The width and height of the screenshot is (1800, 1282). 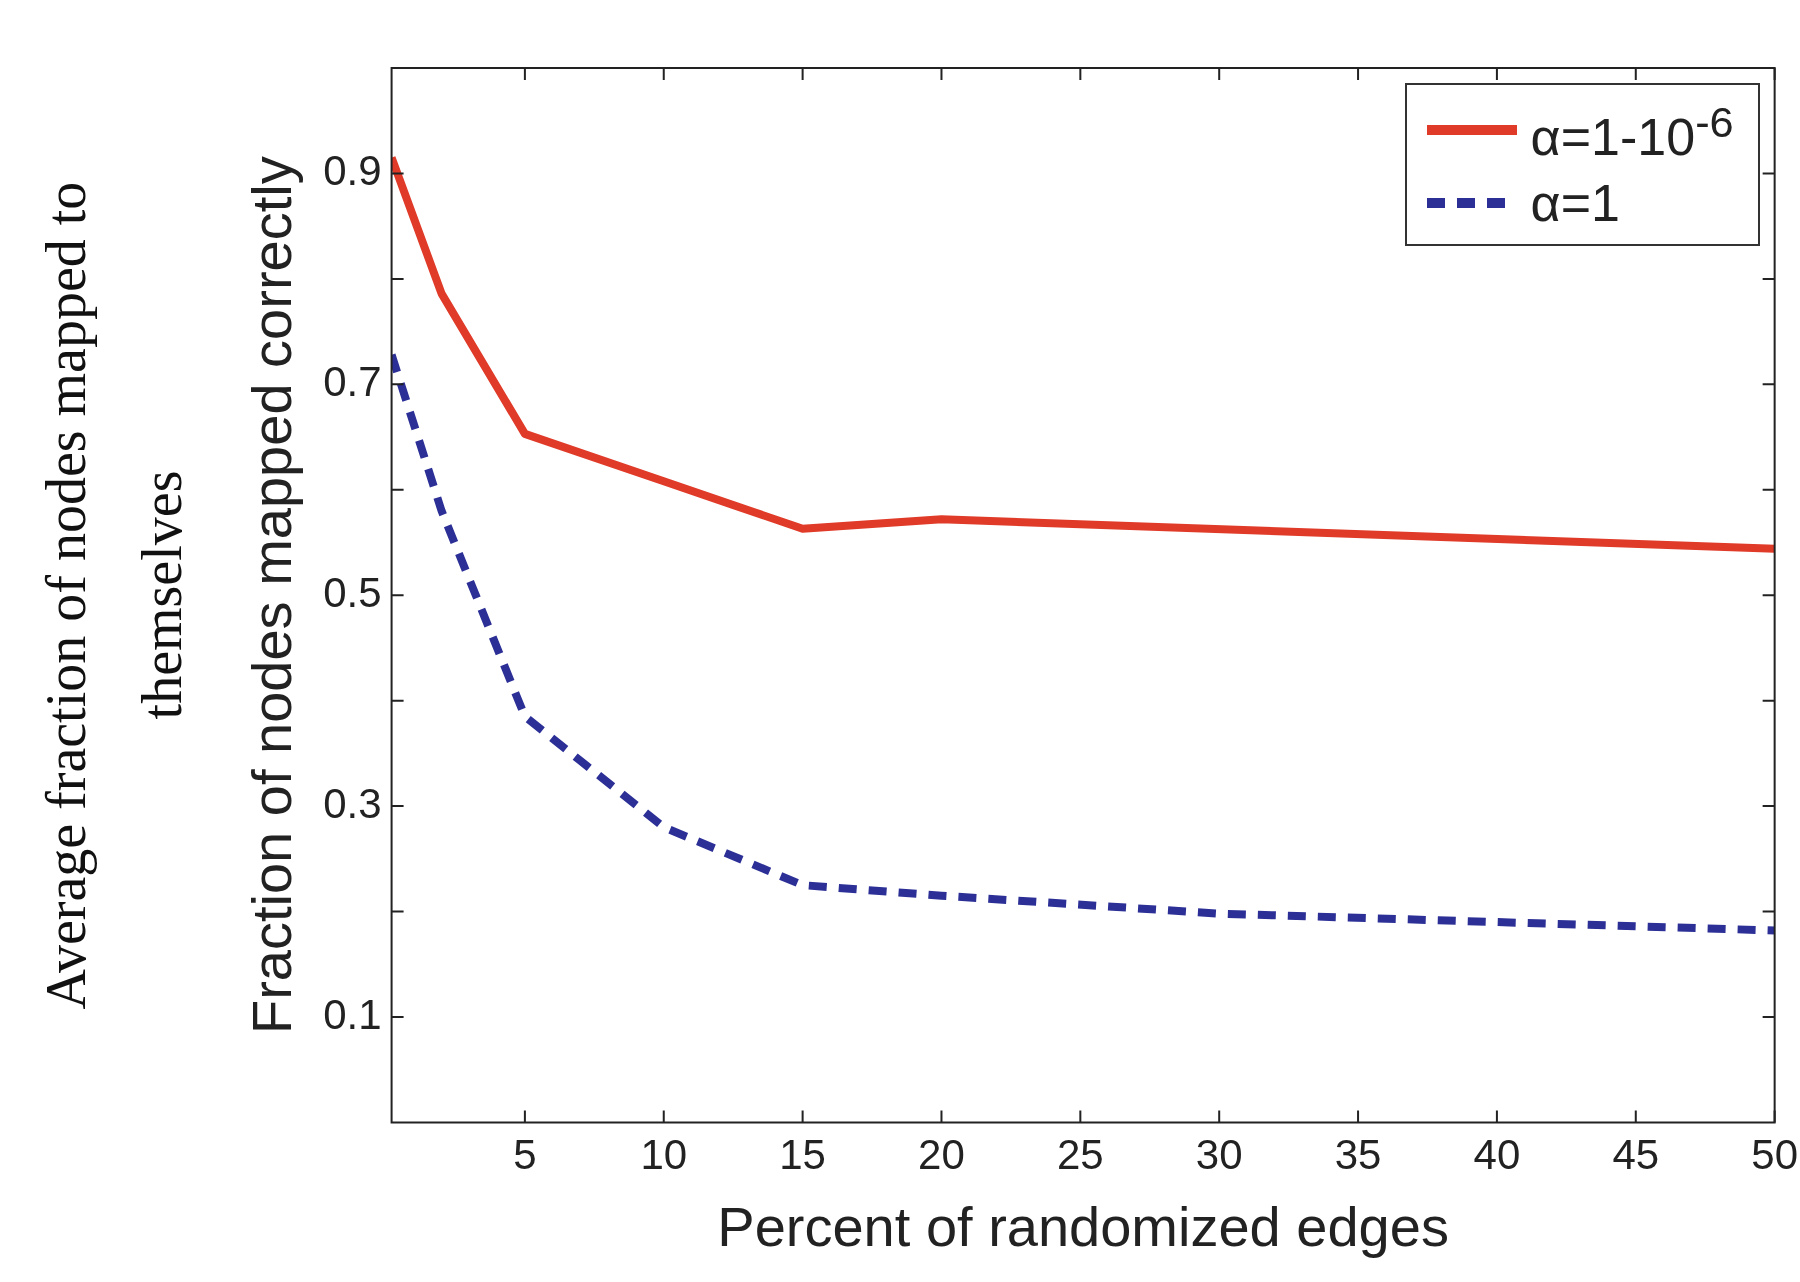 What do you see at coordinates (272, 595) in the screenshot?
I see `y-axis-title: Fraction of nodes mapped correctly` at bounding box center [272, 595].